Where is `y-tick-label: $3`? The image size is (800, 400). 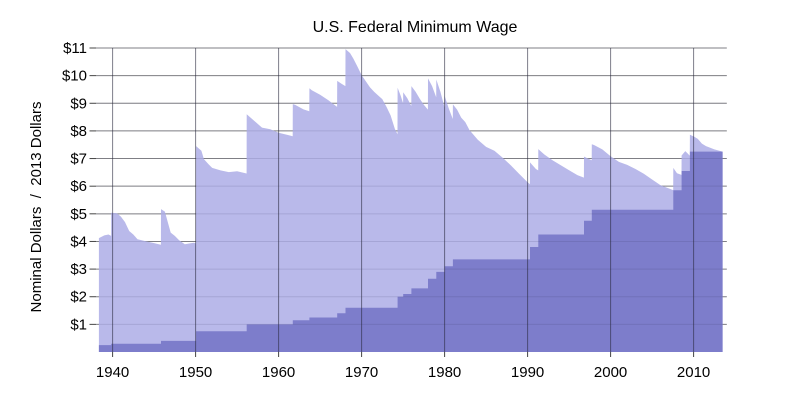
y-tick-label: $3 is located at coordinates (78, 269).